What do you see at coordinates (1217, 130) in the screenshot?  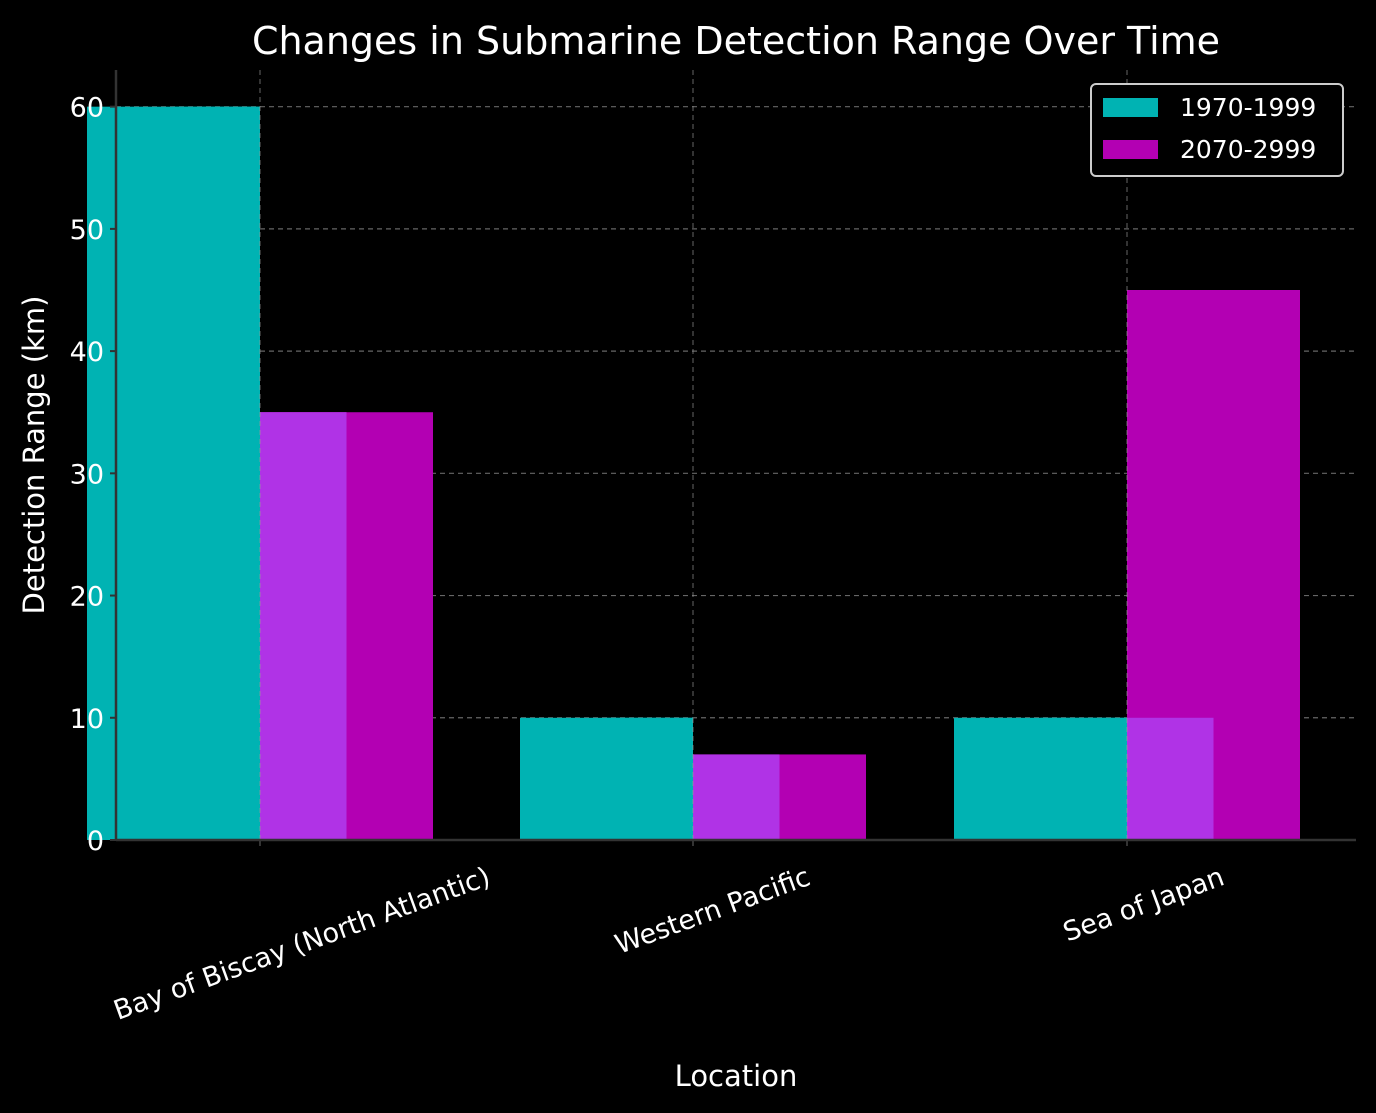 I see `legend: 1970-1999 2070-2999` at bounding box center [1217, 130].